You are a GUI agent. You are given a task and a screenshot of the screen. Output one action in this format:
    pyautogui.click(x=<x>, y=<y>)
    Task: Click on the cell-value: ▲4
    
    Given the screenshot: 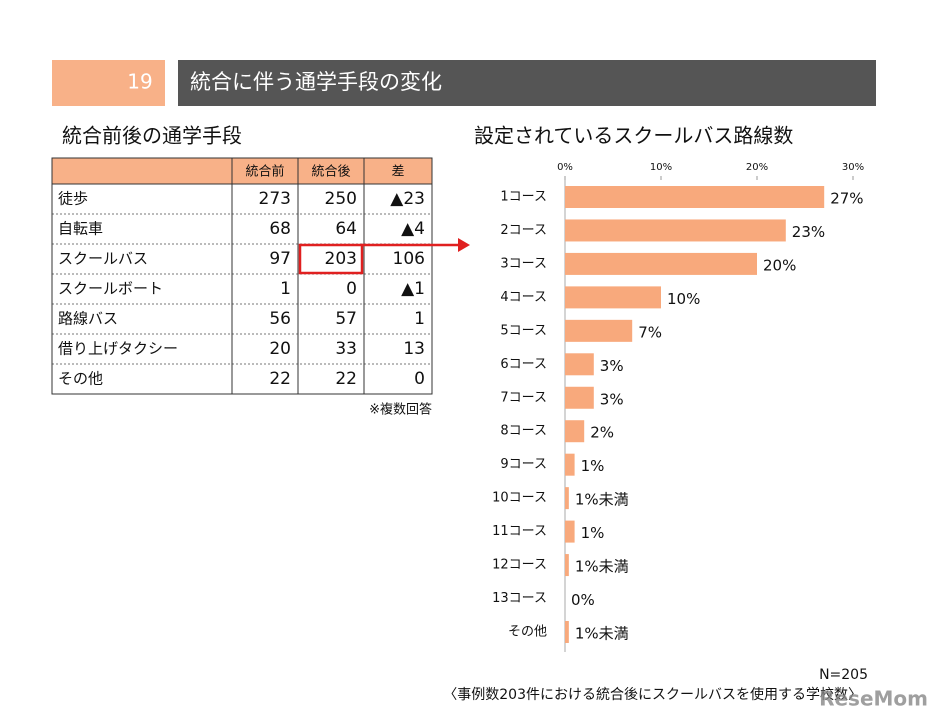 What is the action you would take?
    pyautogui.click(x=413, y=229)
    